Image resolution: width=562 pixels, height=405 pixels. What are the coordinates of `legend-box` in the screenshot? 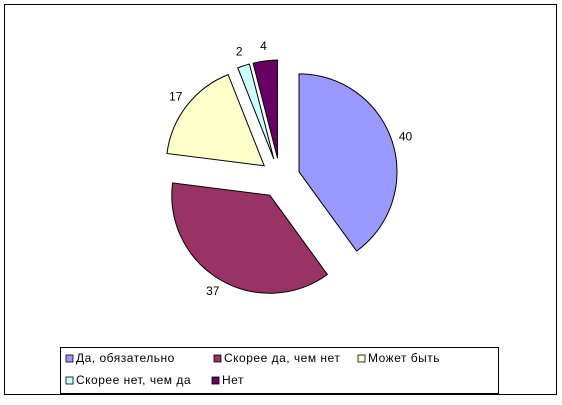 It's located at (279, 370).